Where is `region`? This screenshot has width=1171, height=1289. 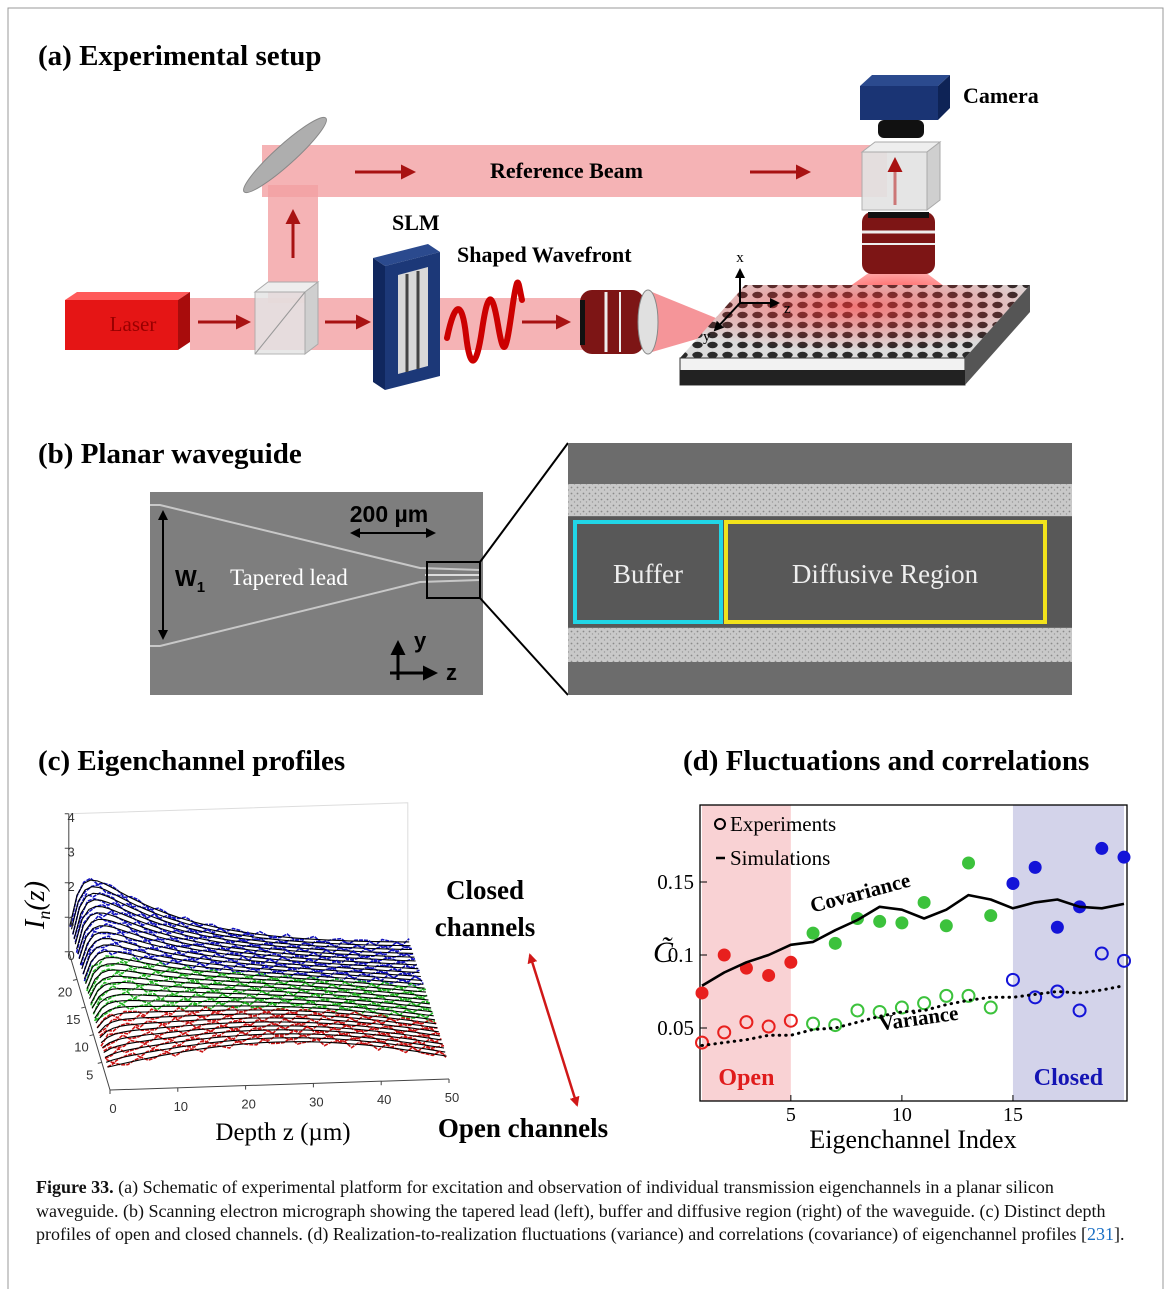 region is located at coordinates (1068, 953).